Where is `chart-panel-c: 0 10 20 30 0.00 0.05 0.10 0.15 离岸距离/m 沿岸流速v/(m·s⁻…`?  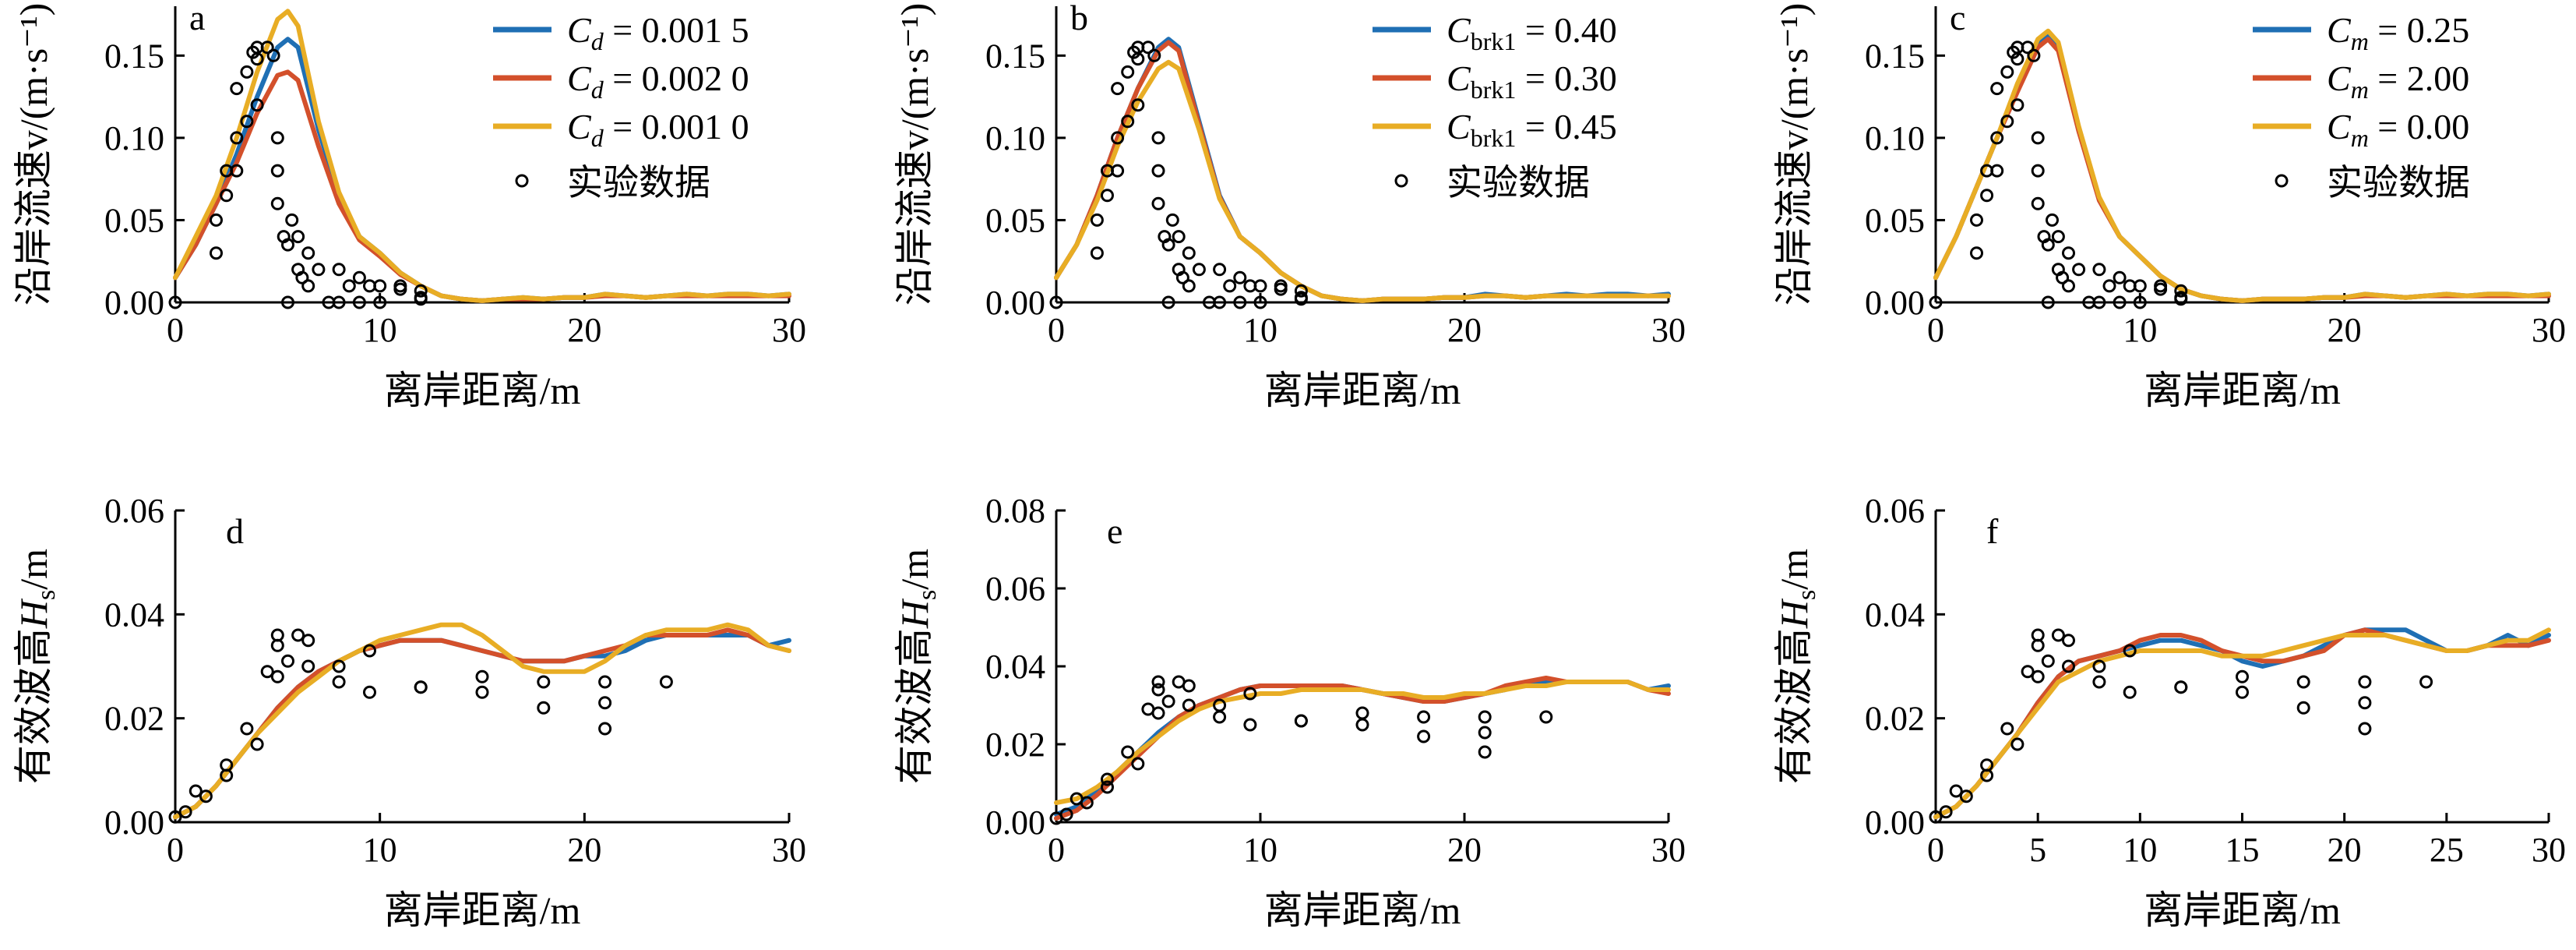
chart-panel-c: 0 10 20 30 0.00 0.05 0.10 0.15 离岸距离/m 沿岸流速v/(m·s⁻… is located at coordinates (2169, 206).